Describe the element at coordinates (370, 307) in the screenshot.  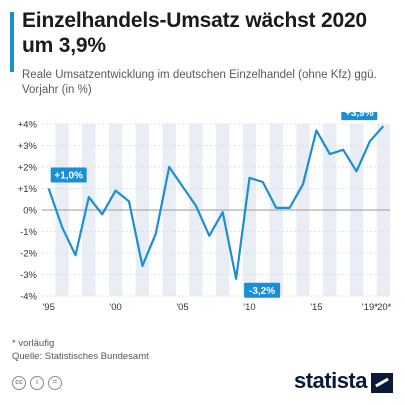
I see `x-tick-label: '19*` at that location.